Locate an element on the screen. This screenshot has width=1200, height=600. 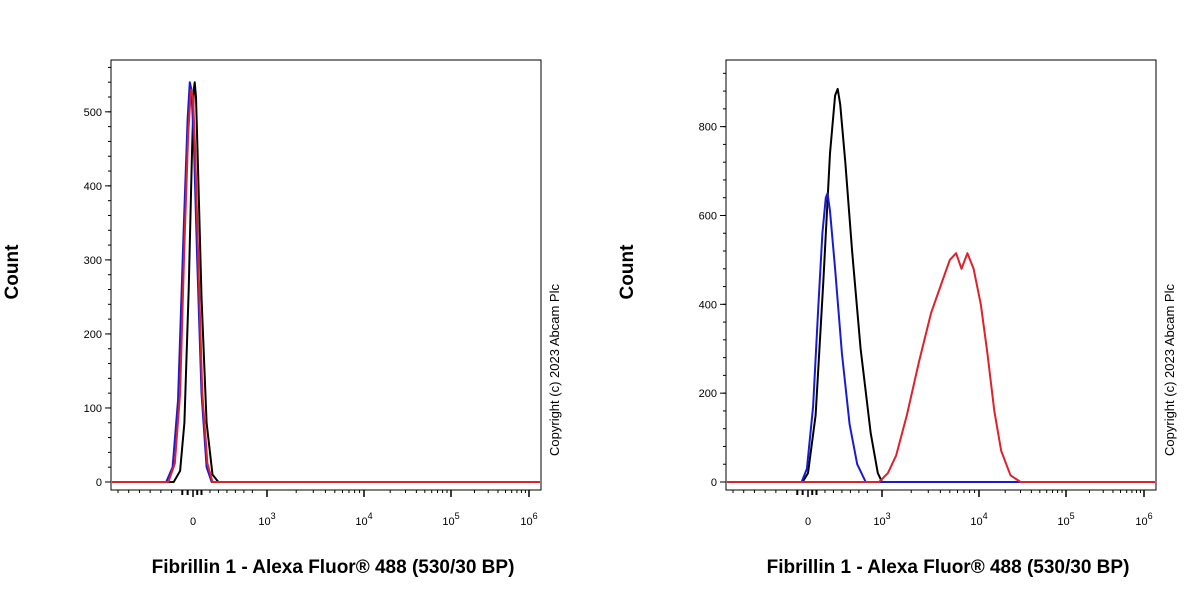
y-tick-label: 500 is located at coordinates (93, 113).